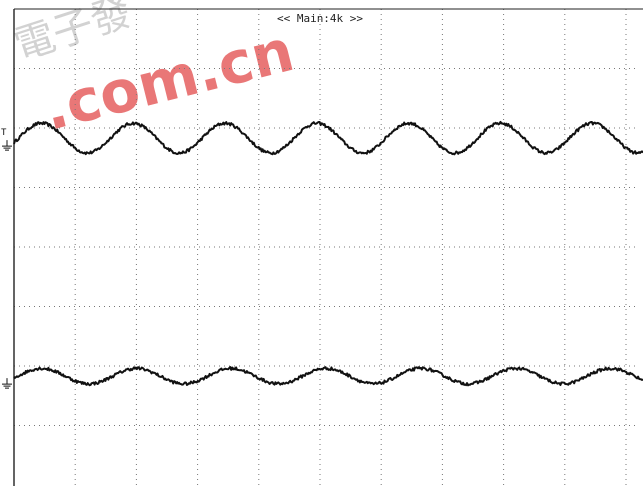 The width and height of the screenshot is (643, 486). What do you see at coordinates (6, 258) in the screenshot?
I see `channel-markers: T` at bounding box center [6, 258].